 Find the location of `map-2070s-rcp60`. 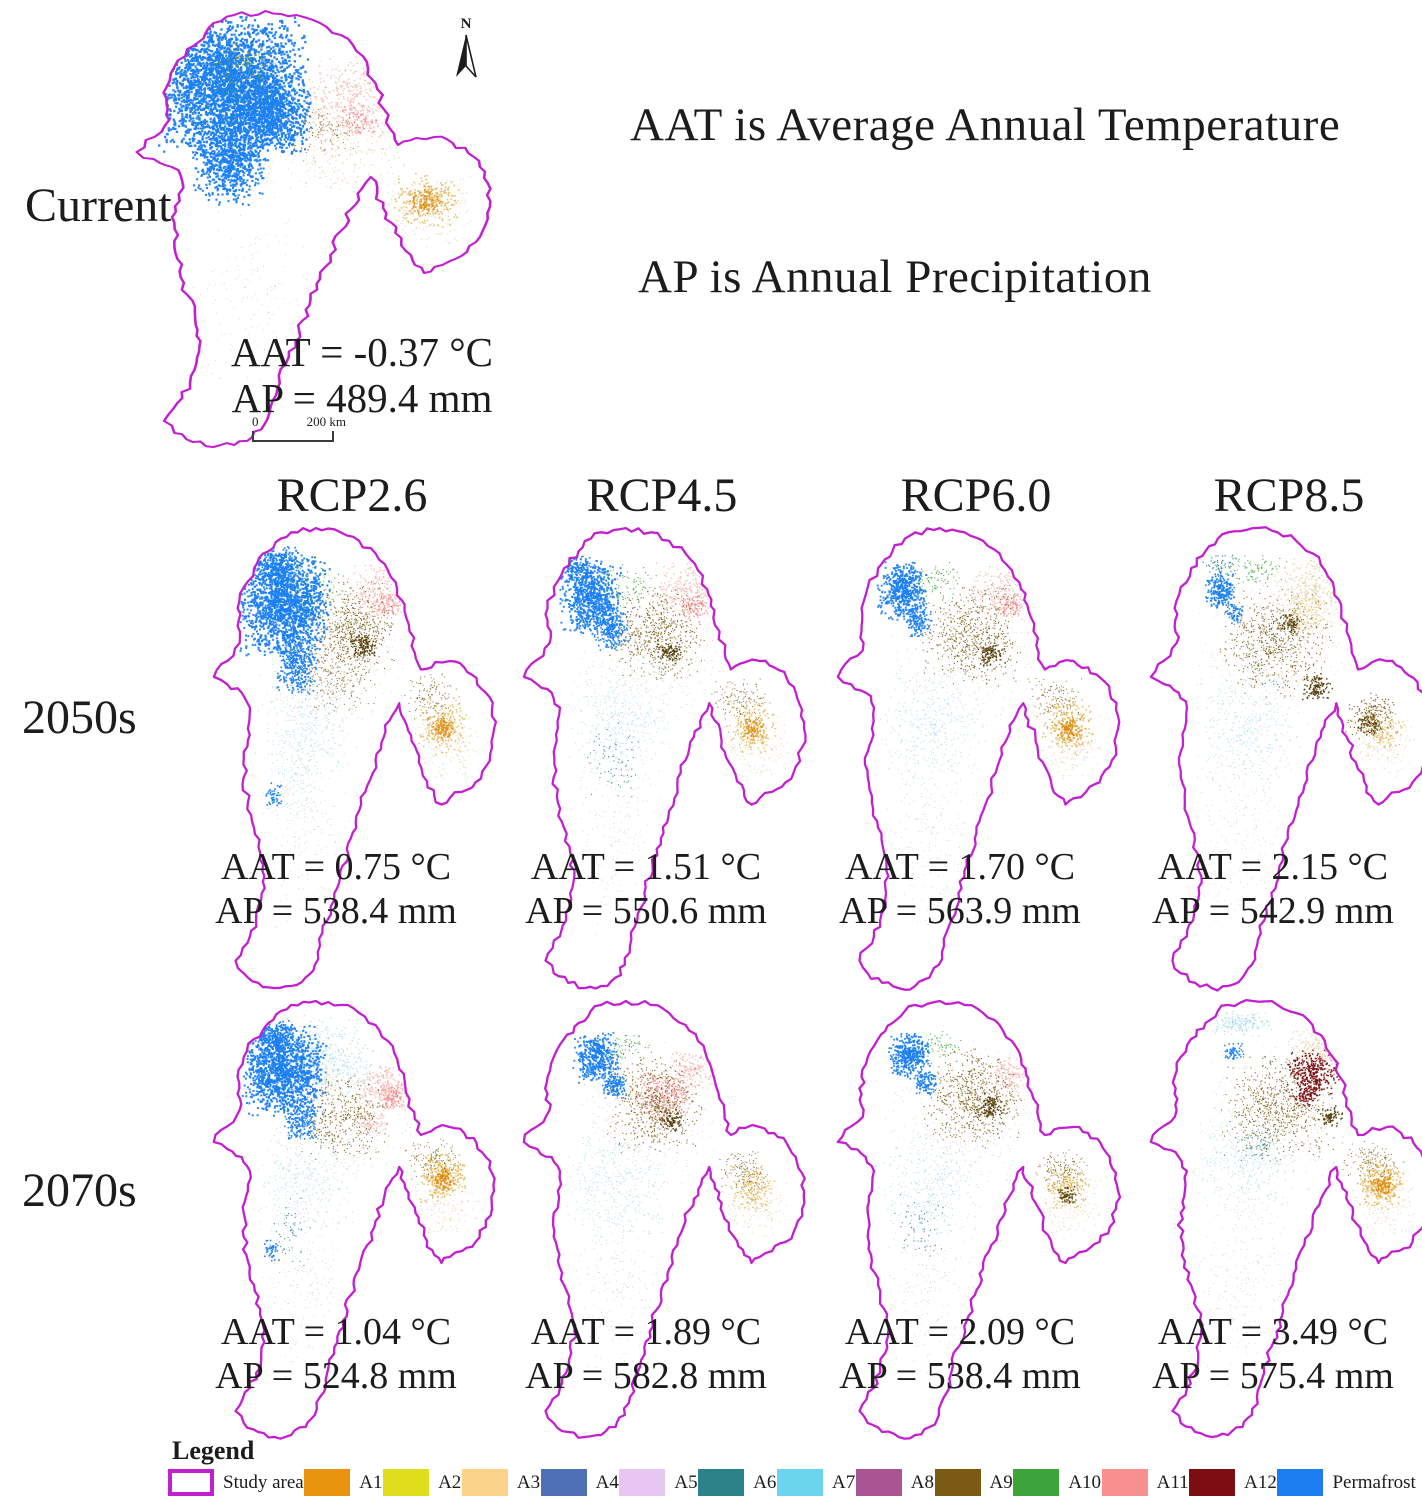

map-2070s-rcp60 is located at coordinates (963, 1221).